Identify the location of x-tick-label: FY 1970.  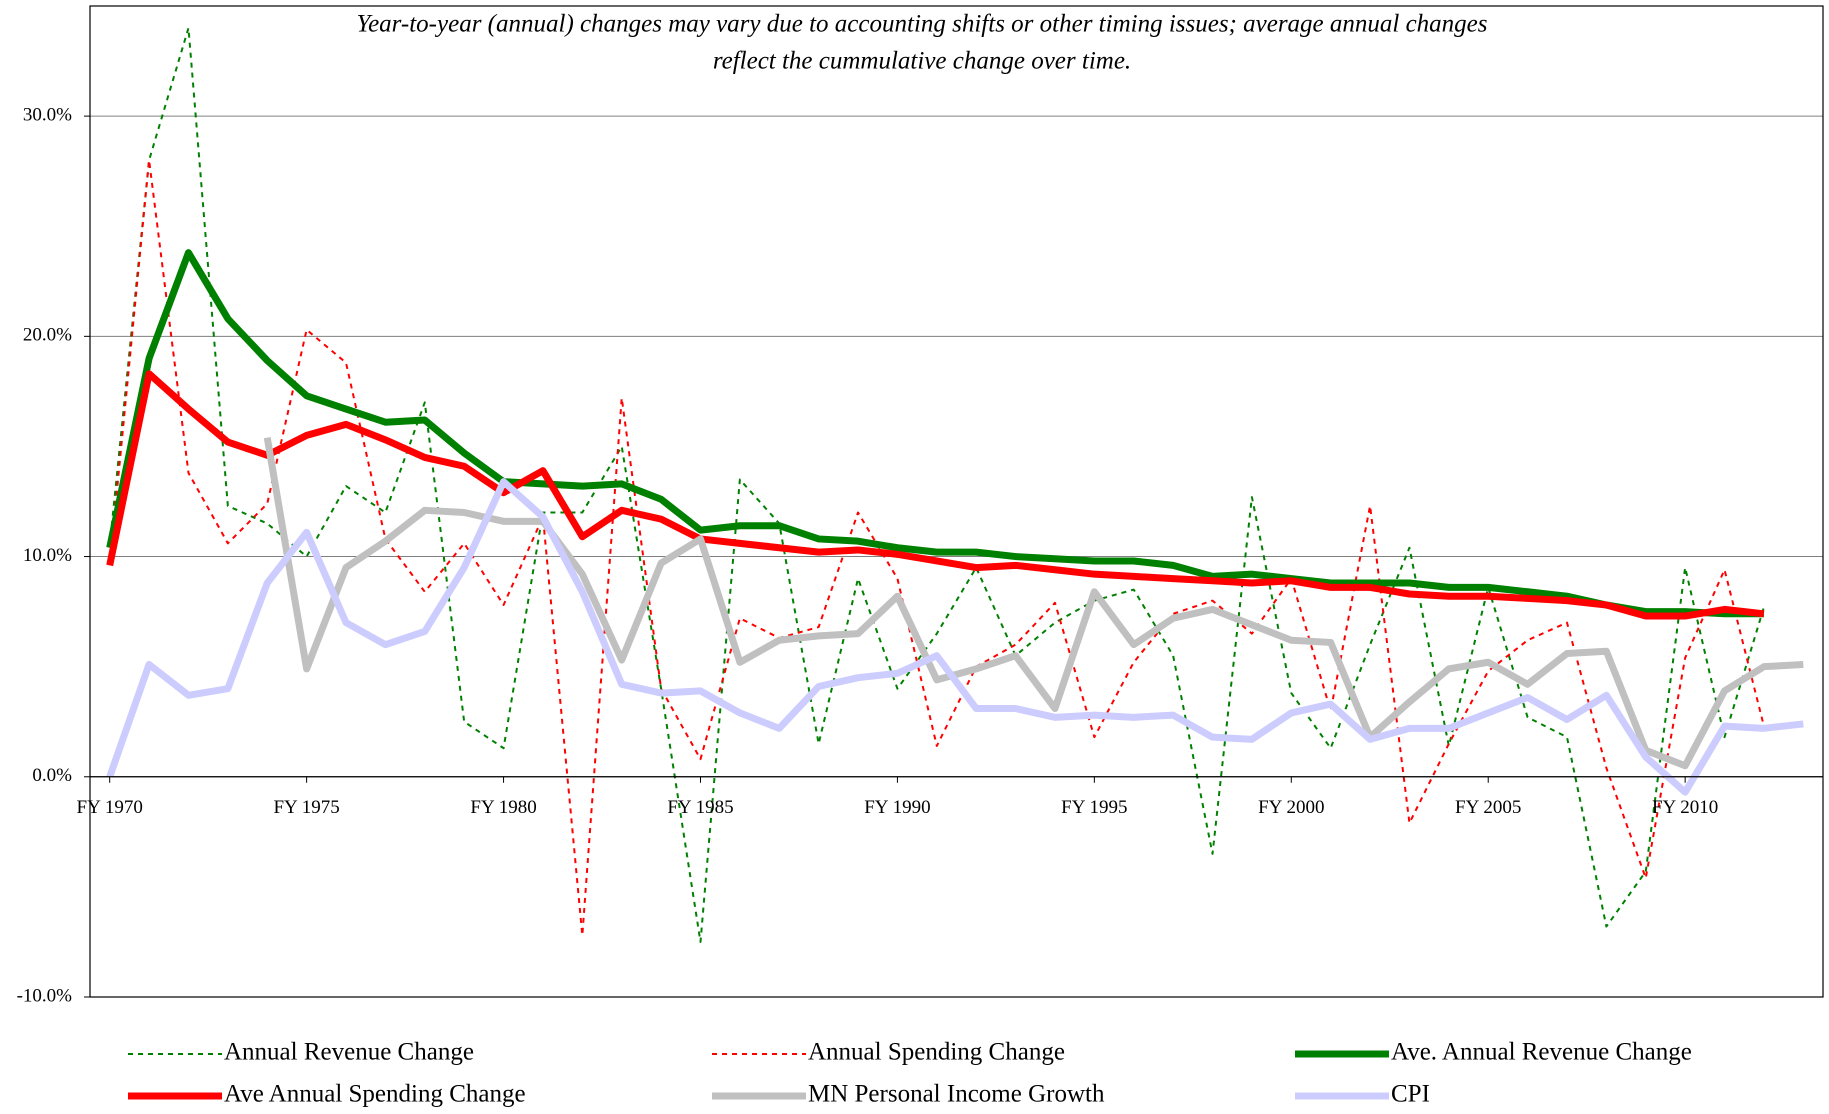
(110, 807).